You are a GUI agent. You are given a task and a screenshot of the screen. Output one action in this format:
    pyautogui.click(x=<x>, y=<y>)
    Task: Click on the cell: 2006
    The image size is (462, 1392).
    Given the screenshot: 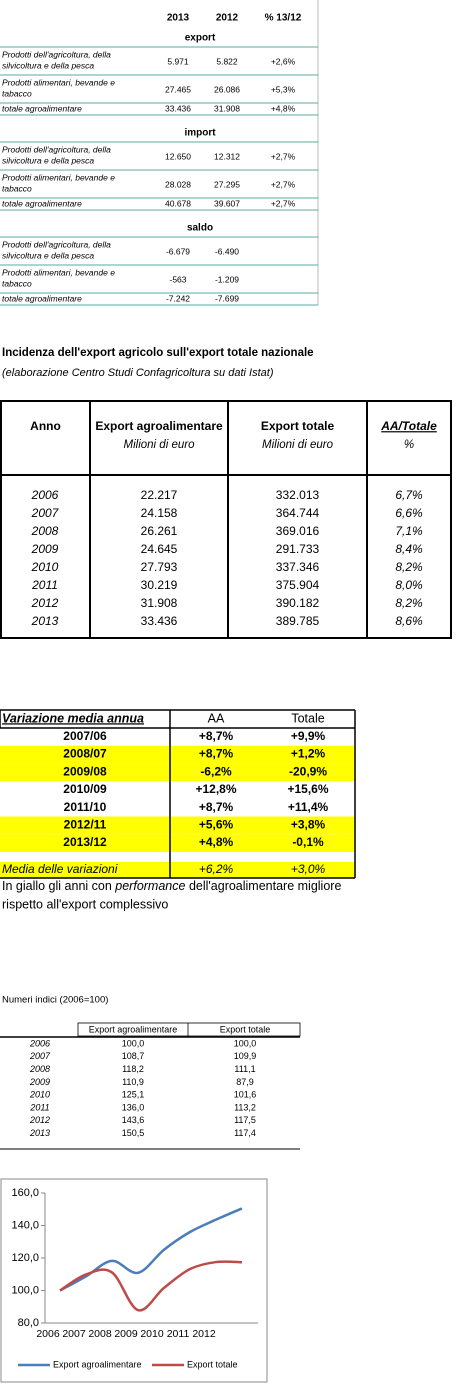 What is the action you would take?
    pyautogui.click(x=45, y=495)
    